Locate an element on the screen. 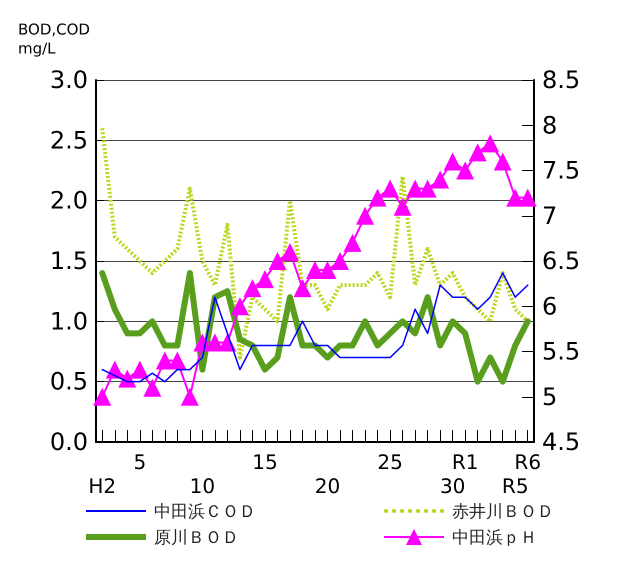  y-tick-label: 0.5 is located at coordinates (69, 382).